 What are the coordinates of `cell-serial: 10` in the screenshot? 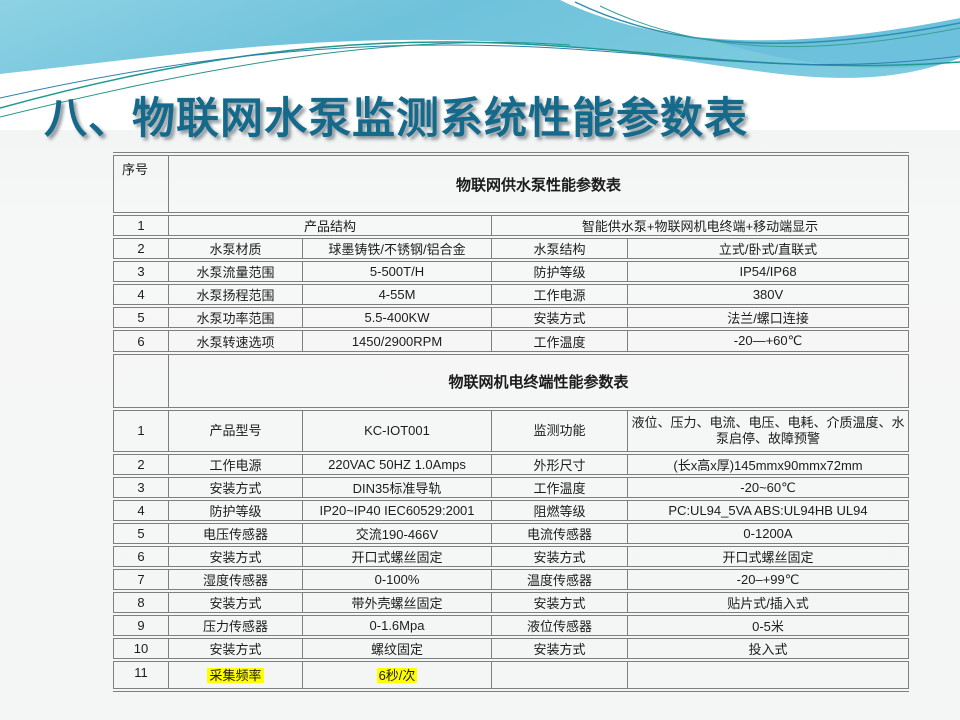 It's located at (141, 648).